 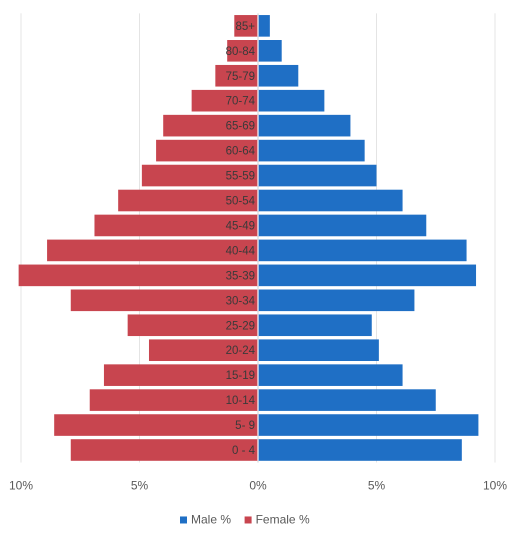 I want to click on legend: Male % Female %, so click(x=245, y=519).